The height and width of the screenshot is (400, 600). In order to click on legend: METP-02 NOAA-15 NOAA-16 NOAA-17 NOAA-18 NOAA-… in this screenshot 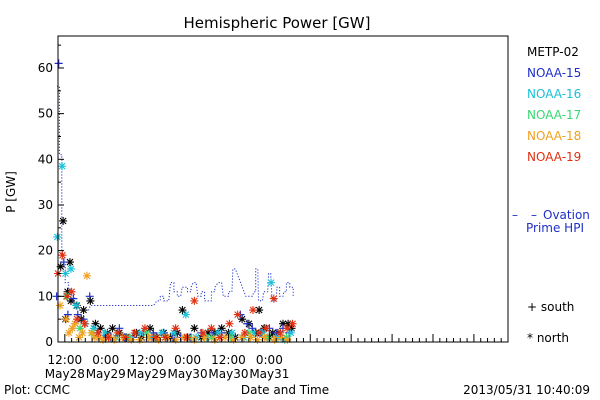, I will do `click(554, 104)`.